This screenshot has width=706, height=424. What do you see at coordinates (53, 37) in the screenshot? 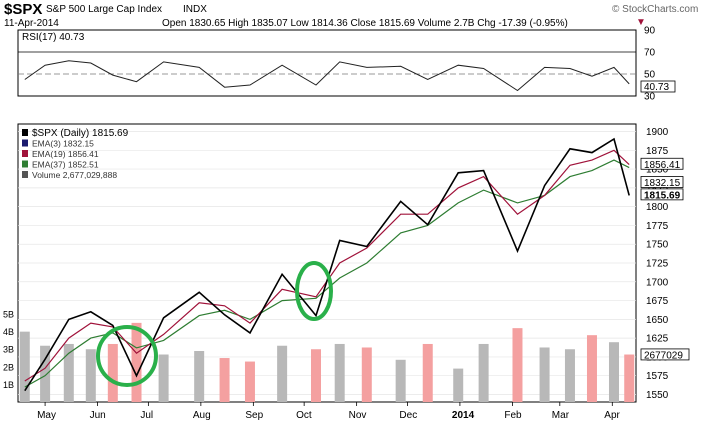
I see `rsi-legend: RSI(17) 40.73` at bounding box center [53, 37].